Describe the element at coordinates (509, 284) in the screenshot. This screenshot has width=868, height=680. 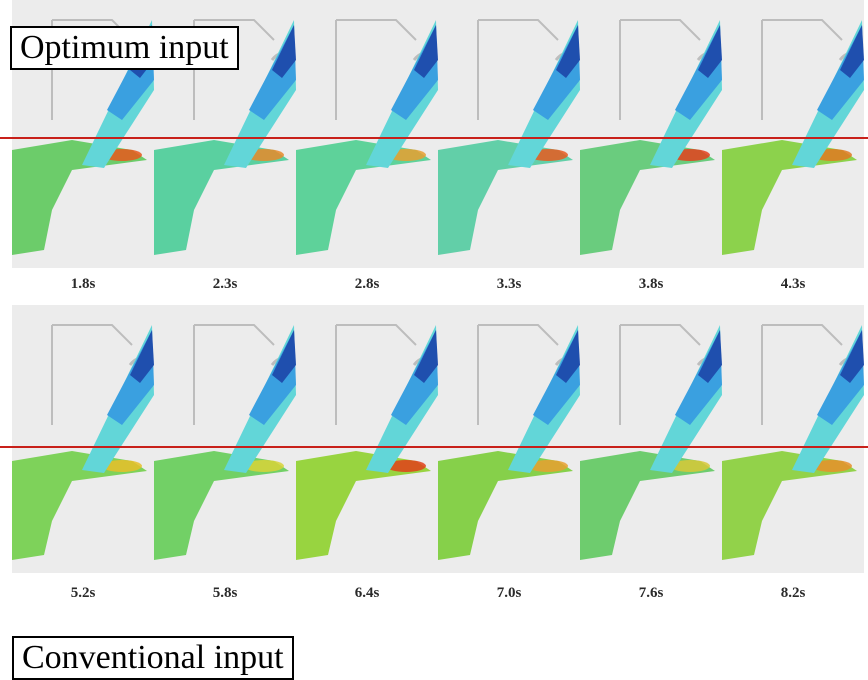
I see `time-label: 3.3s` at that location.